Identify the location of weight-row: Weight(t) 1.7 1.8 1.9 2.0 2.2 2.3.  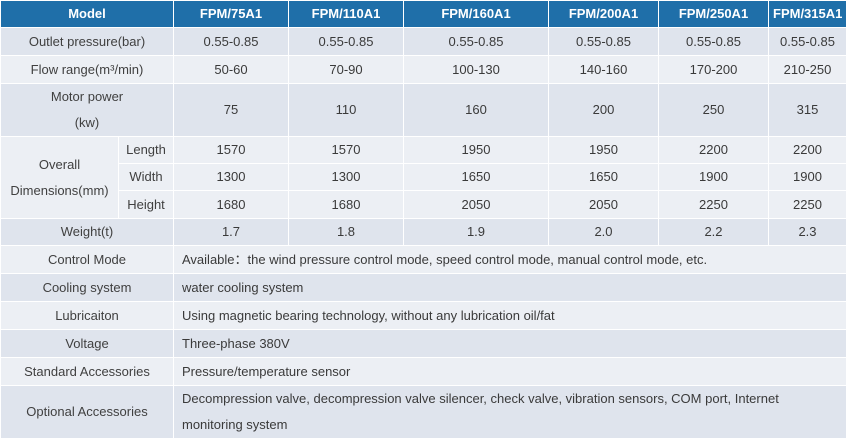
(423, 232).